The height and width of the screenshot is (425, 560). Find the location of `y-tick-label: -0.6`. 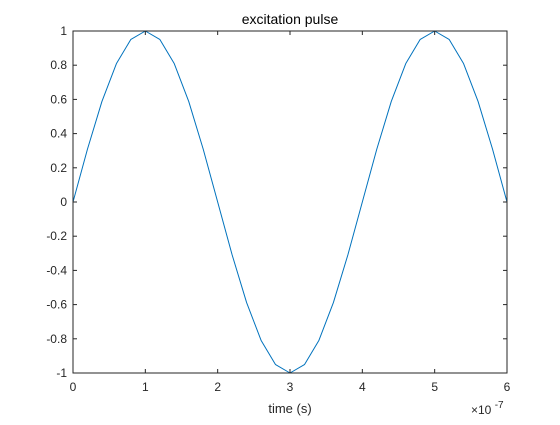

y-tick-label: -0.6 is located at coordinates (56, 305).